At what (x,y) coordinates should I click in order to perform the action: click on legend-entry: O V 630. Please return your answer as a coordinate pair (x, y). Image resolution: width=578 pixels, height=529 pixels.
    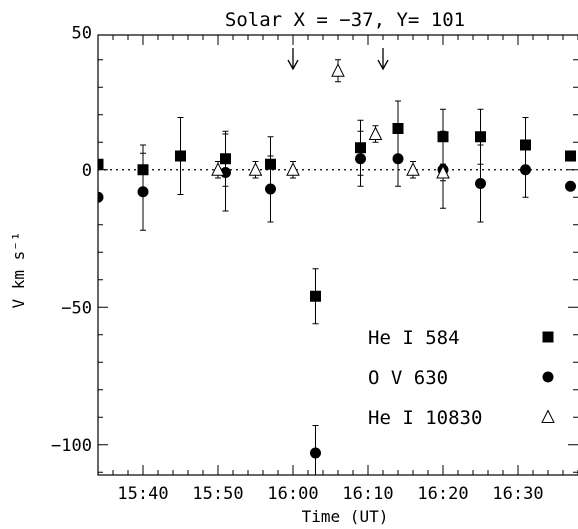
    Looking at the image, I should click on (461, 378).